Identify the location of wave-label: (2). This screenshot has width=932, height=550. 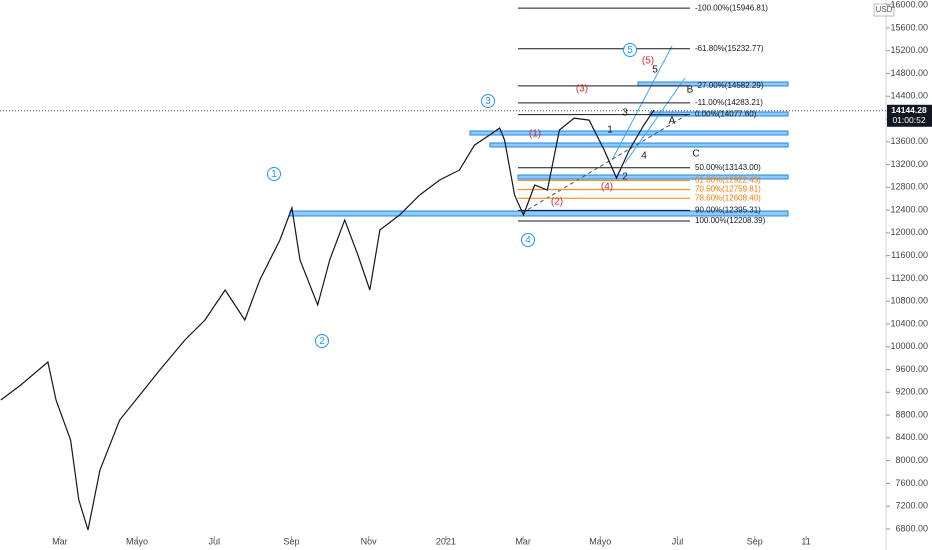
(557, 202).